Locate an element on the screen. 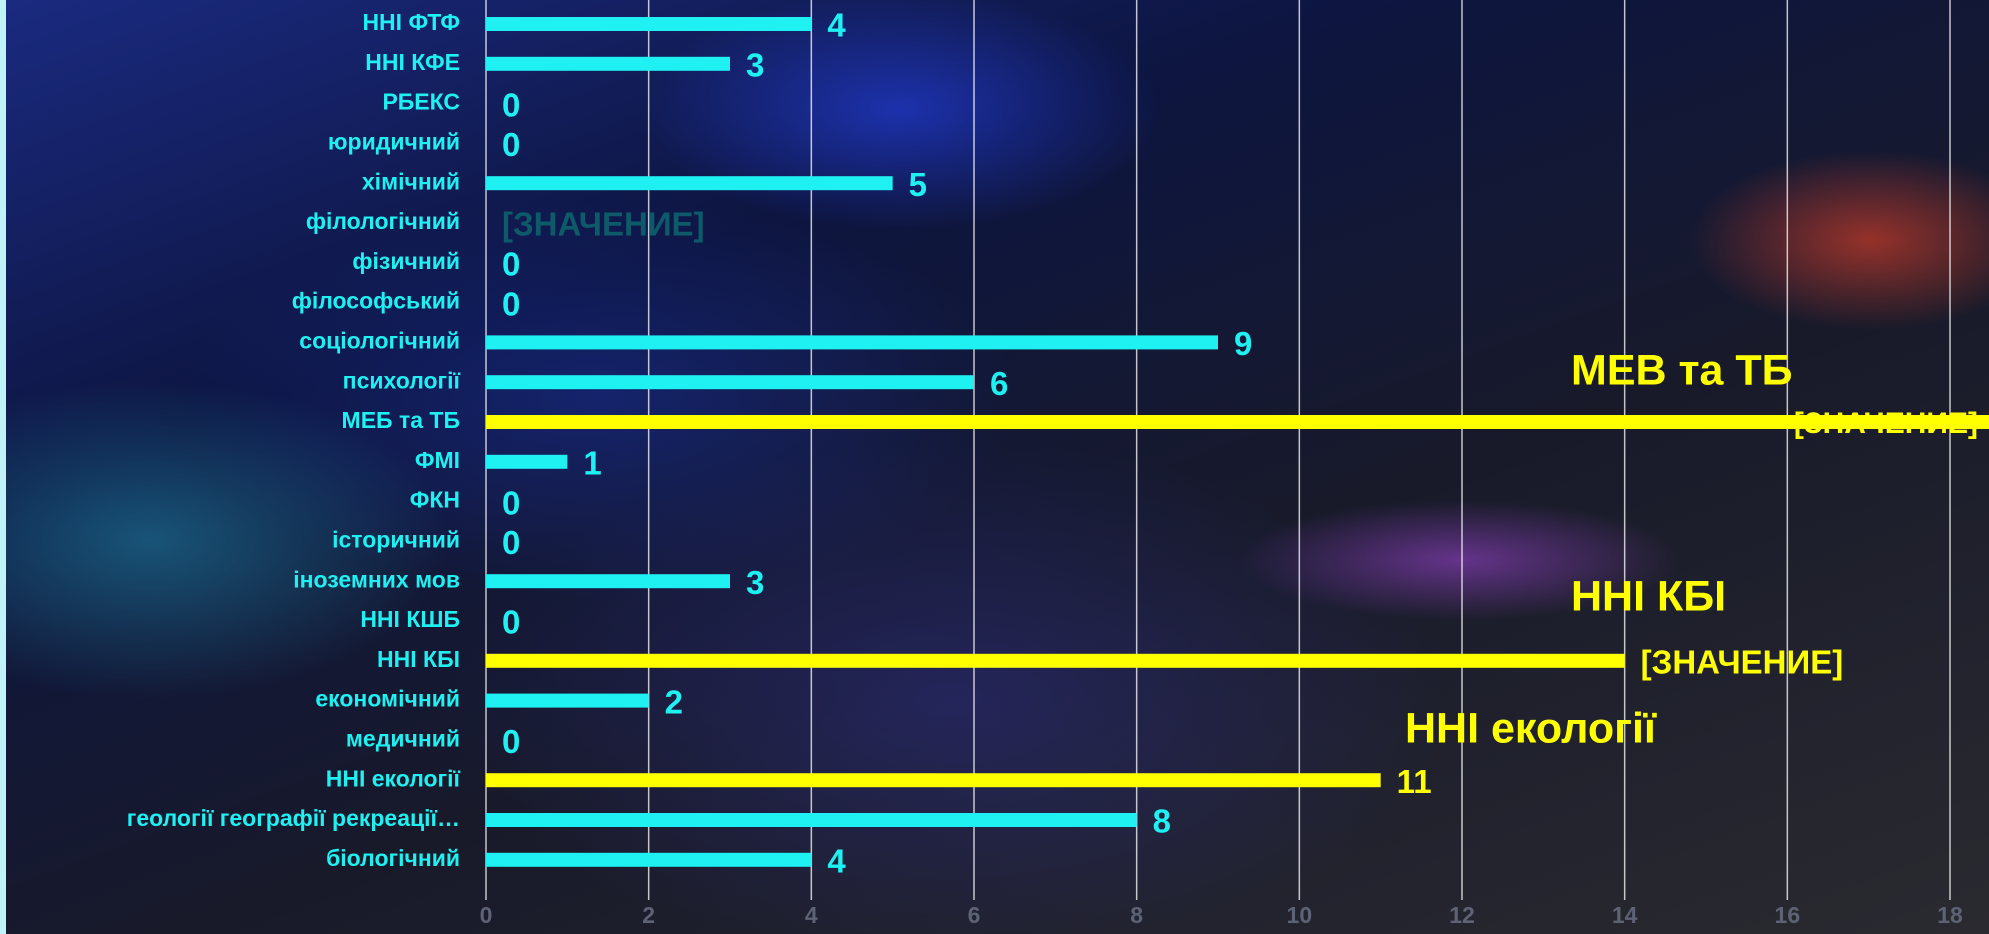 This screenshot has width=1989, height=934. y-tick-label: фізичний is located at coordinates (406, 261).